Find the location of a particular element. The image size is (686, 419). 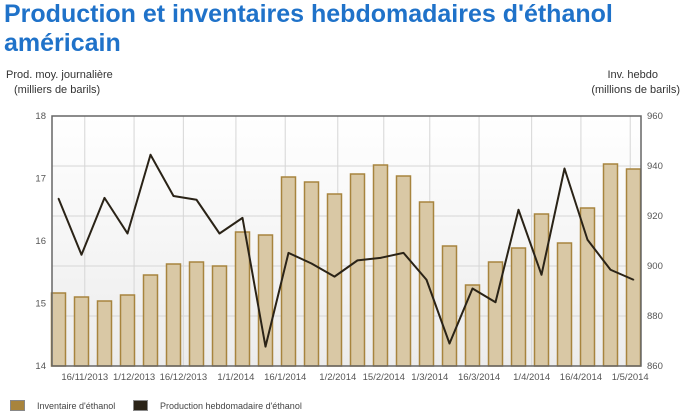

legend-label-inventory: Inventaire d'éthanol is located at coordinates (76, 405).